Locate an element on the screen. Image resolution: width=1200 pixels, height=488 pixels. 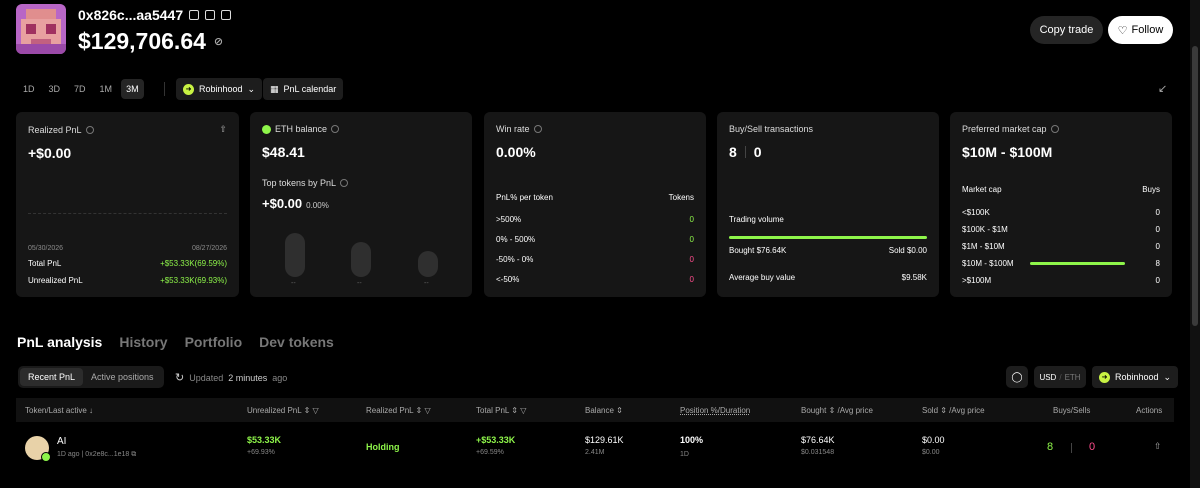
row-sells: 0 is located at coordinates (1092, 447).